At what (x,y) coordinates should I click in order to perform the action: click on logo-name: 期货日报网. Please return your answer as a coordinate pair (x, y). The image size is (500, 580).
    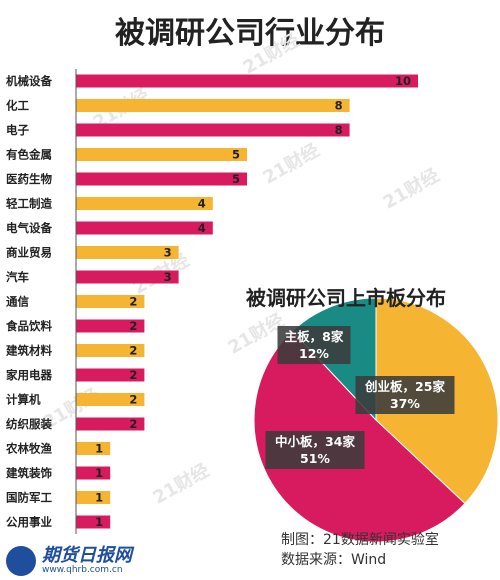
    Looking at the image, I should click on (87, 555).